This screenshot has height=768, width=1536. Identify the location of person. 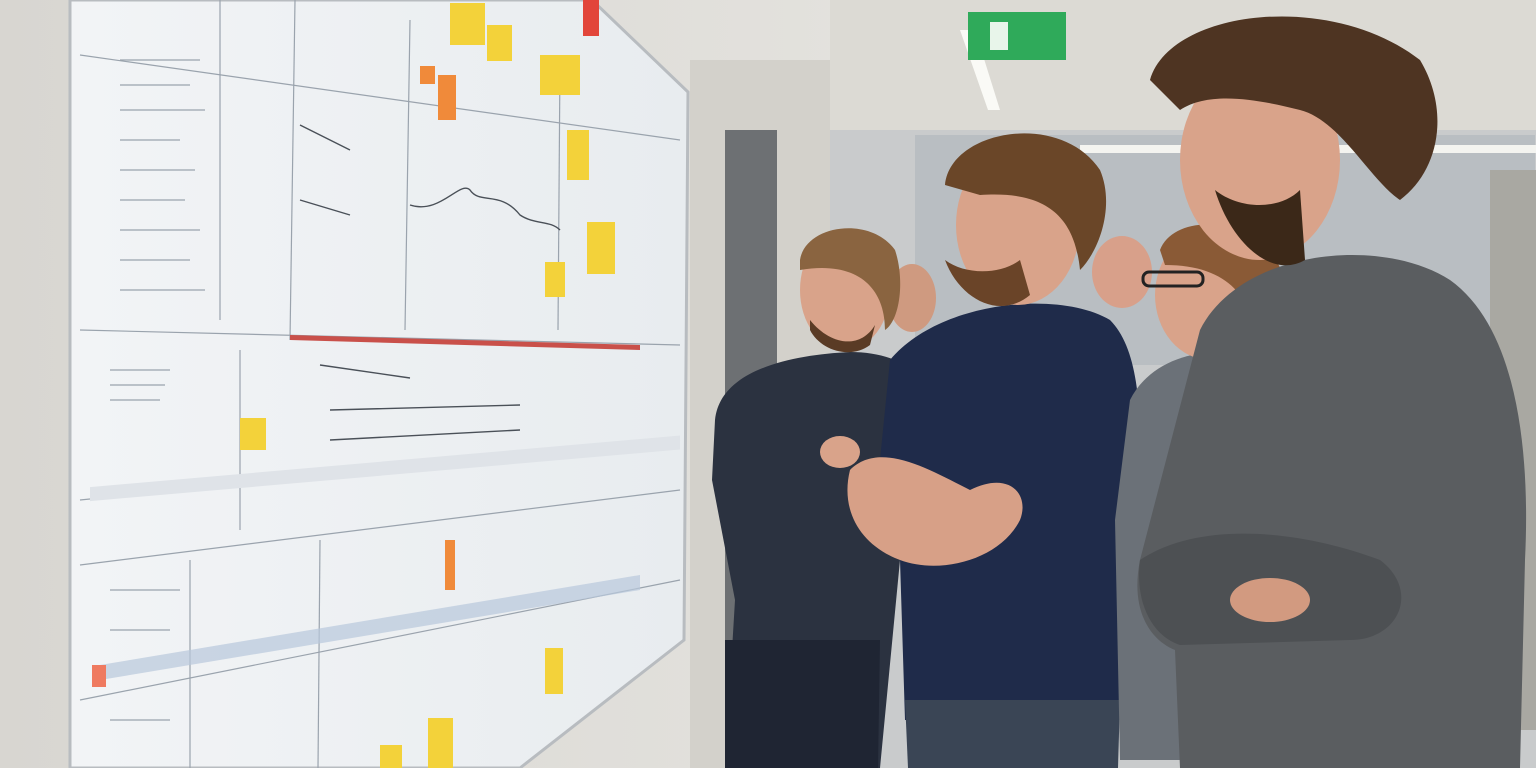
(822, 498).